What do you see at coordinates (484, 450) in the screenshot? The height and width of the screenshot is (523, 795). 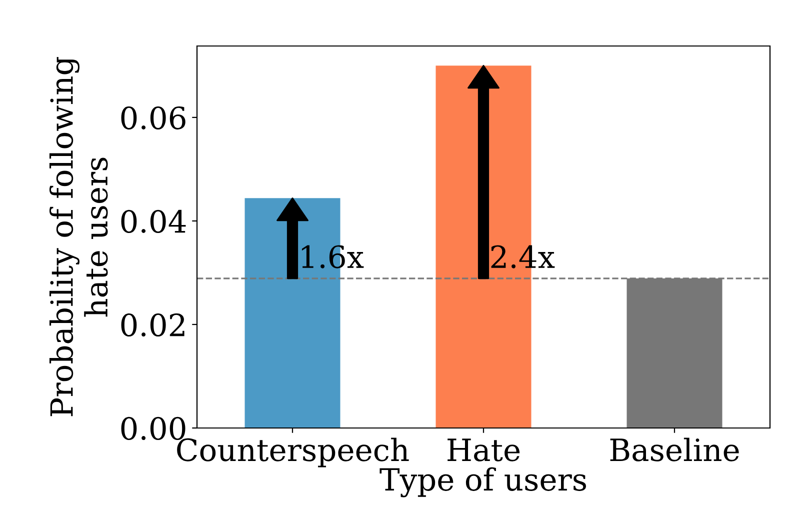 I see `x-tick-label: Hate` at bounding box center [484, 450].